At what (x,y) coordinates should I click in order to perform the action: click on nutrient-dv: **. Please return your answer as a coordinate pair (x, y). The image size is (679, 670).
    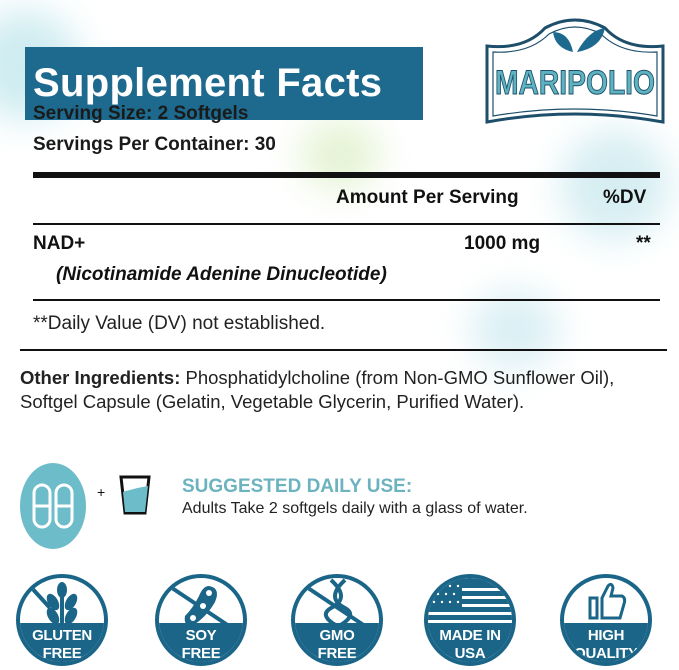
    Looking at the image, I should click on (643, 243).